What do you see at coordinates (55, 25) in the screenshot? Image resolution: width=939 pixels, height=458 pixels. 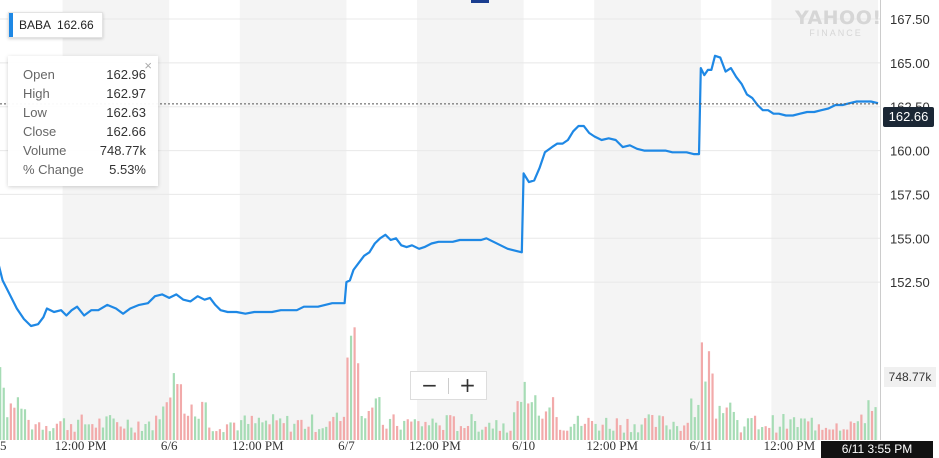 I see `ticker-legend: BABA 162.66` at bounding box center [55, 25].